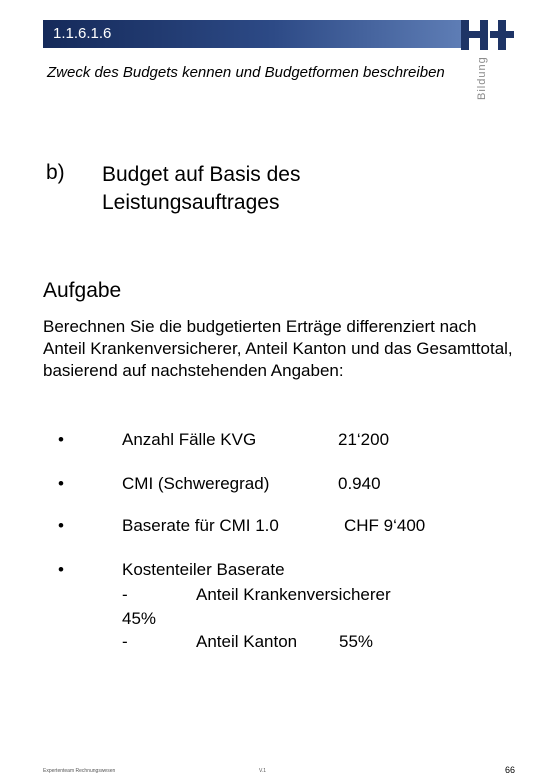 The image size is (540, 780). Describe the element at coordinates (201, 188) in the screenshot. I see `item-title: Budget auf Basis des Leistungsauftrages` at that location.